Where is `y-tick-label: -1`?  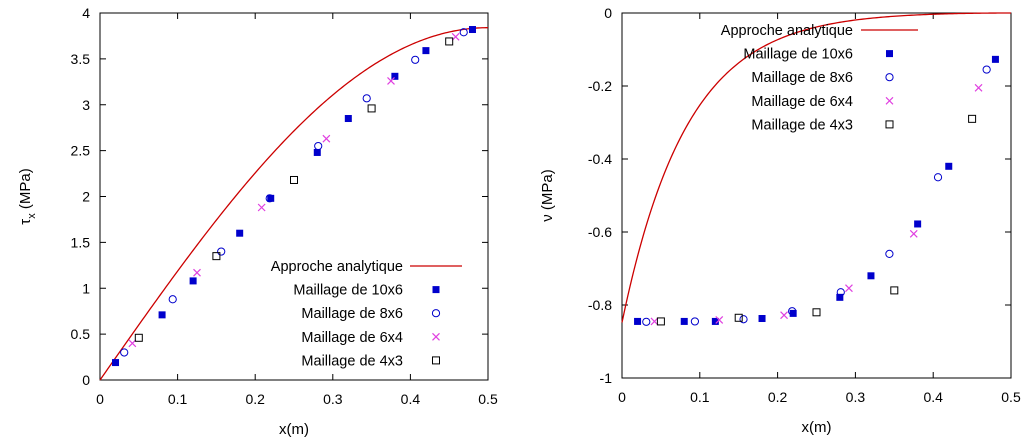
y-tick-label: -1 is located at coordinates (606, 378).